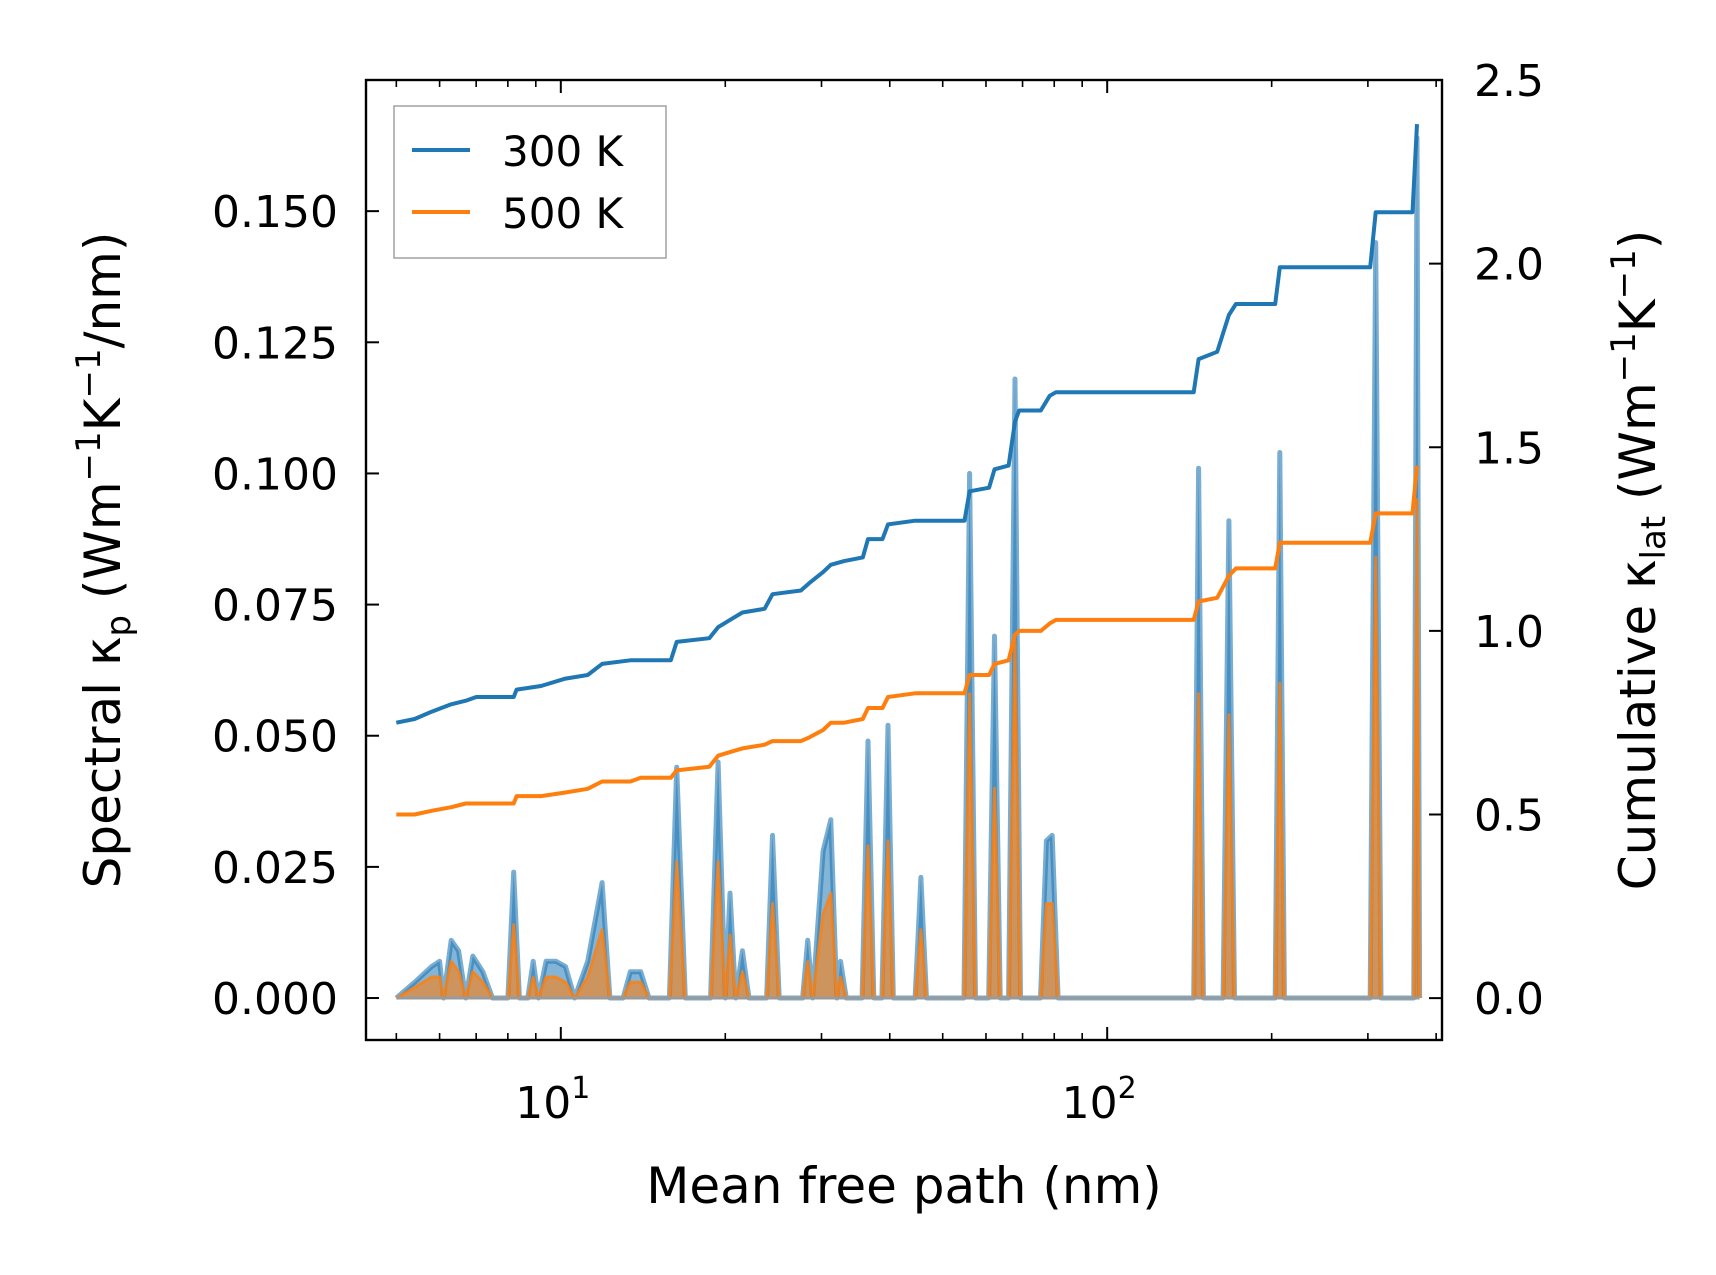 The image size is (1716, 1275). Describe the element at coordinates (275, 999) in the screenshot. I see `y-left-tick-label: 0.000` at that location.